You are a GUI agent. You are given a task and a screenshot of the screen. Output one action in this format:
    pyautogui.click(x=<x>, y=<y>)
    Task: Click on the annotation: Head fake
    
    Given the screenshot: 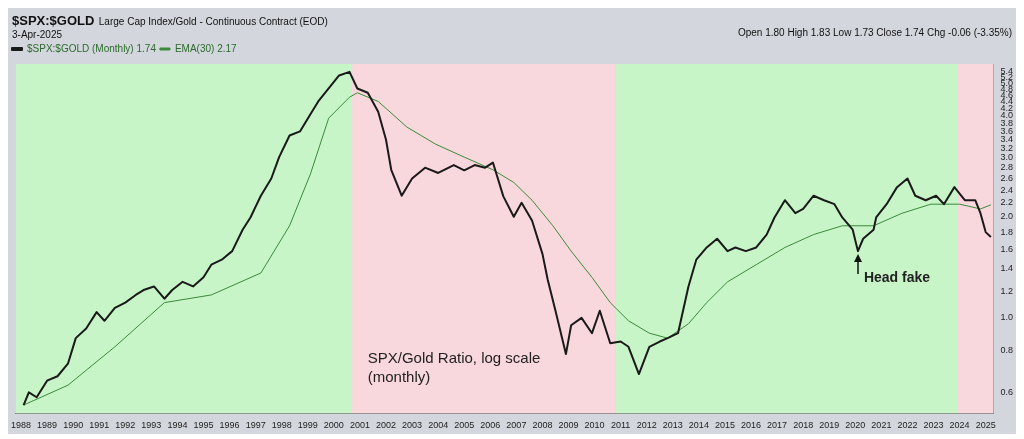 What is the action you would take?
    pyautogui.click(x=897, y=276)
    